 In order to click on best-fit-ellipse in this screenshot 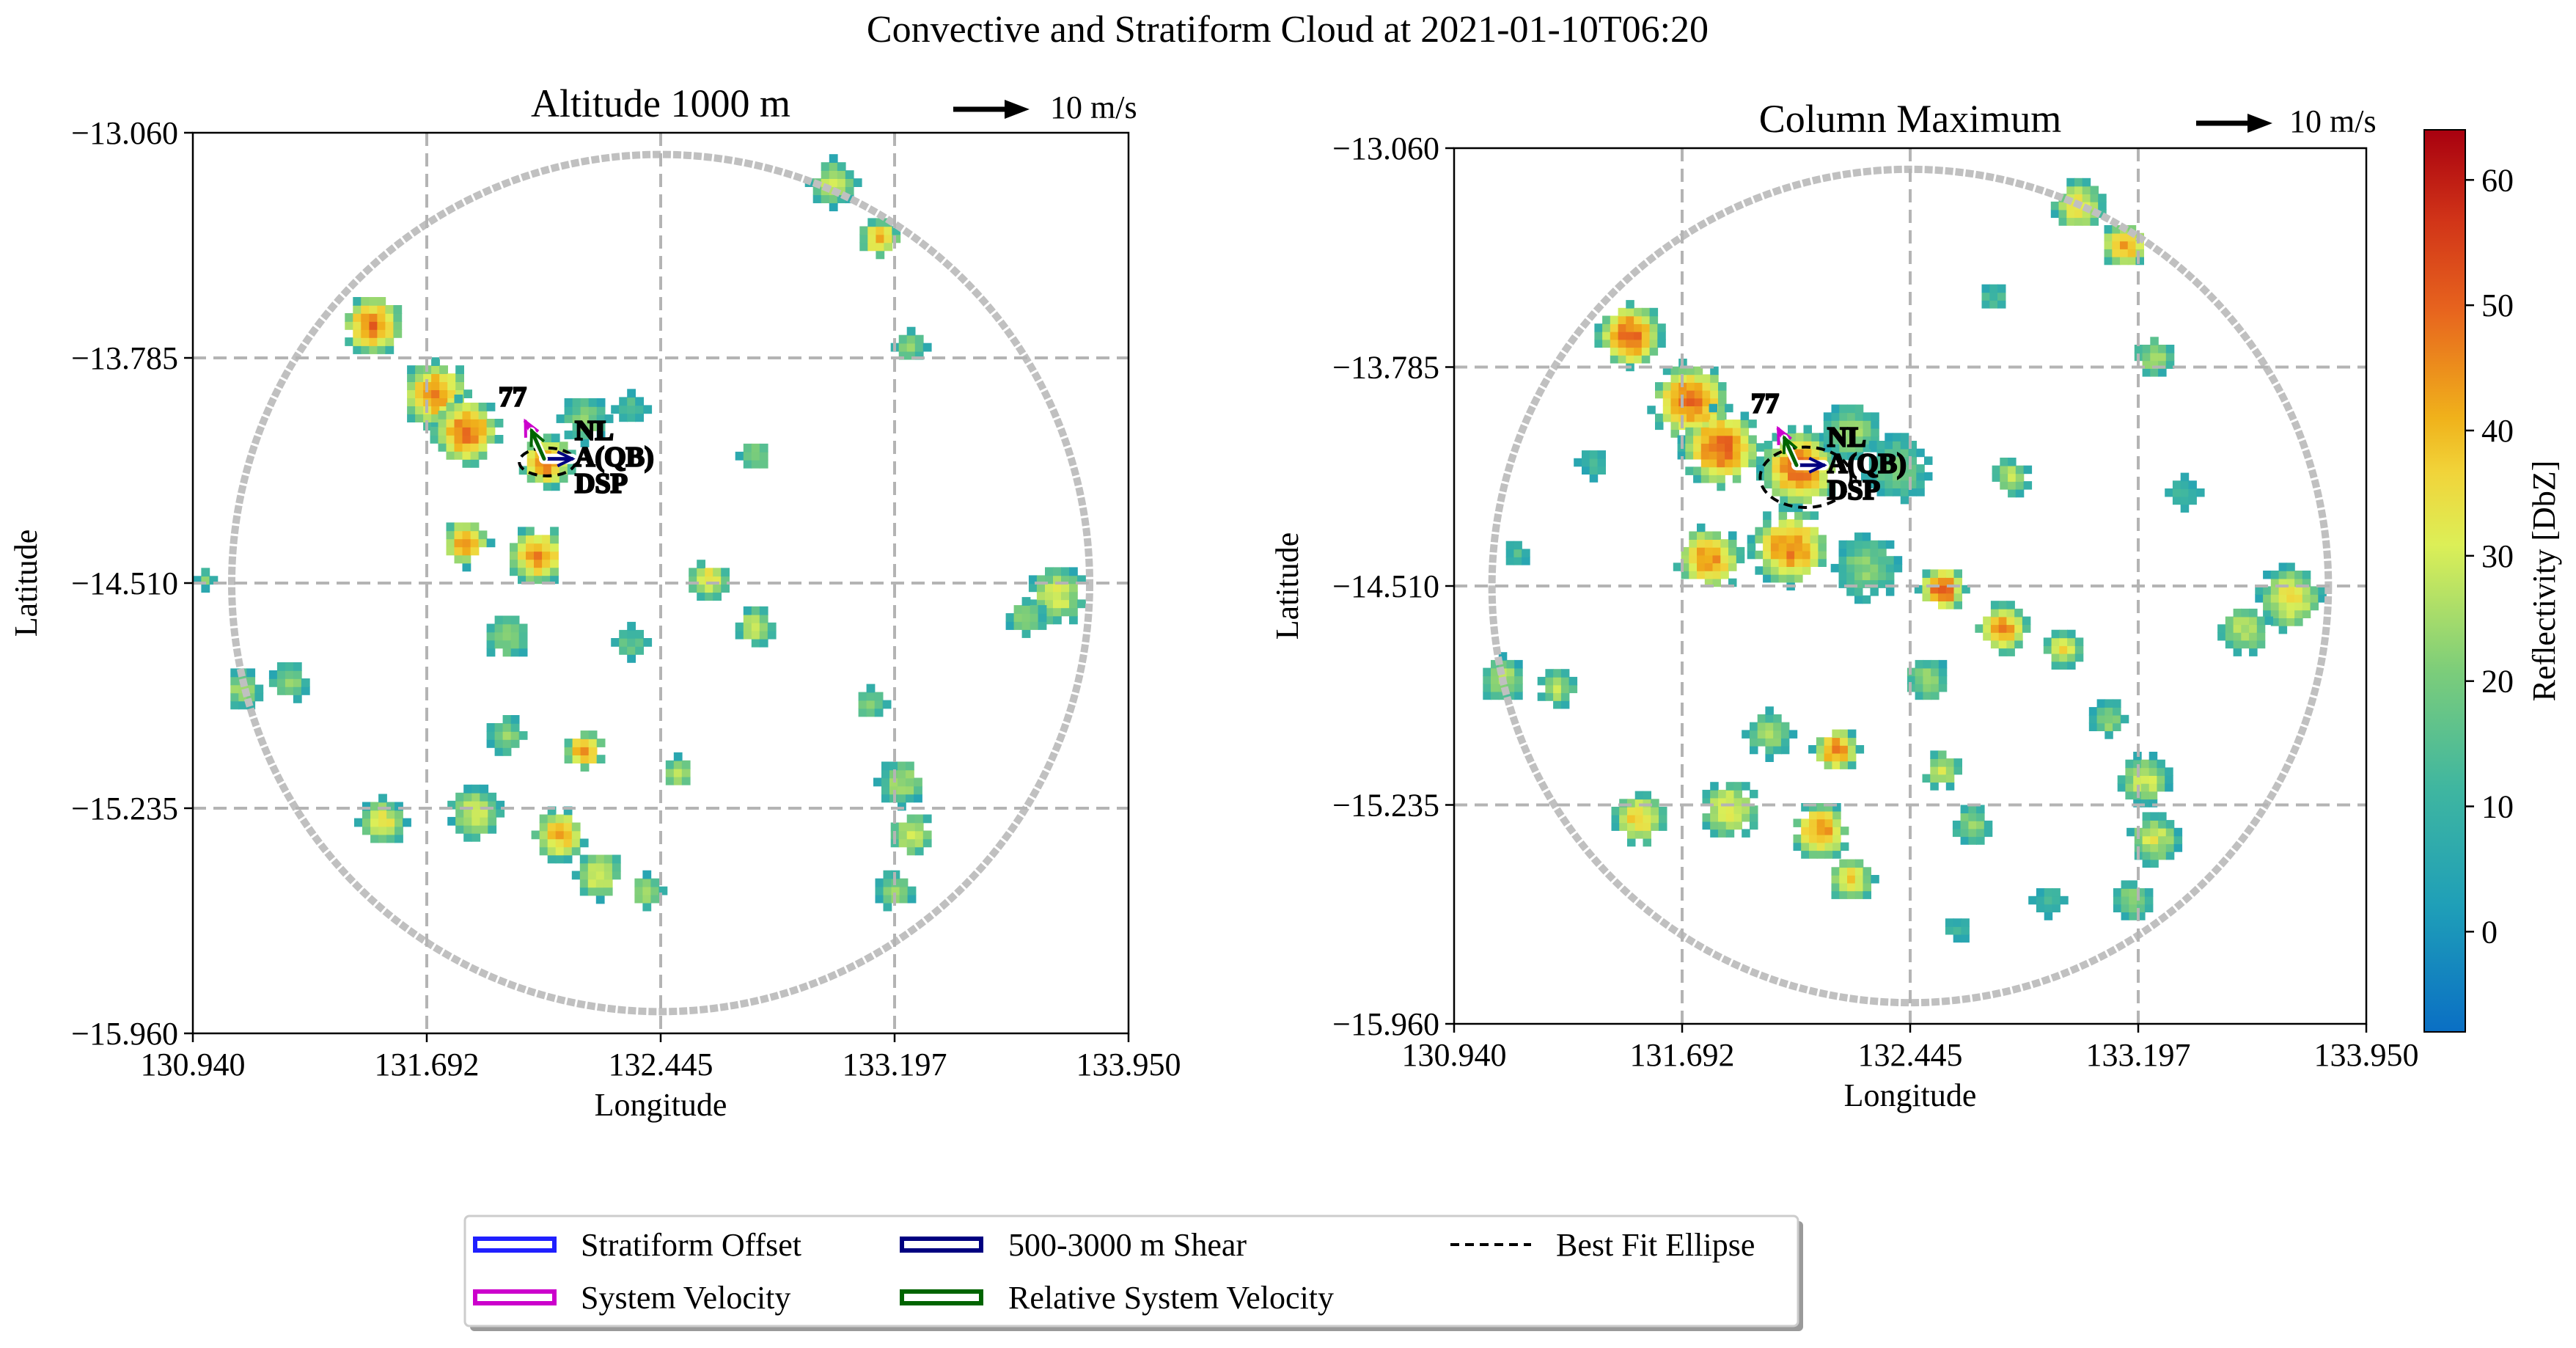, I will do `click(1806, 477)`.